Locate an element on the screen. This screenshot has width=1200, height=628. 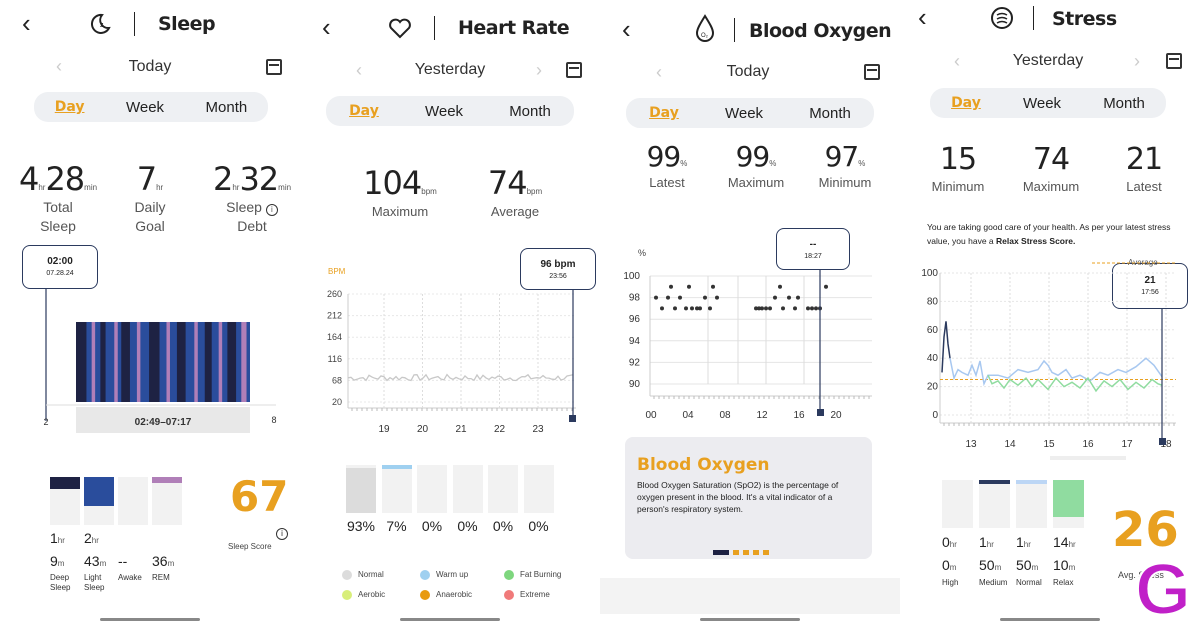
heart-rate-chart: BPM 260 212 164 116 68 20 19 20 21 22 23 is located at coordinates (450, 350).